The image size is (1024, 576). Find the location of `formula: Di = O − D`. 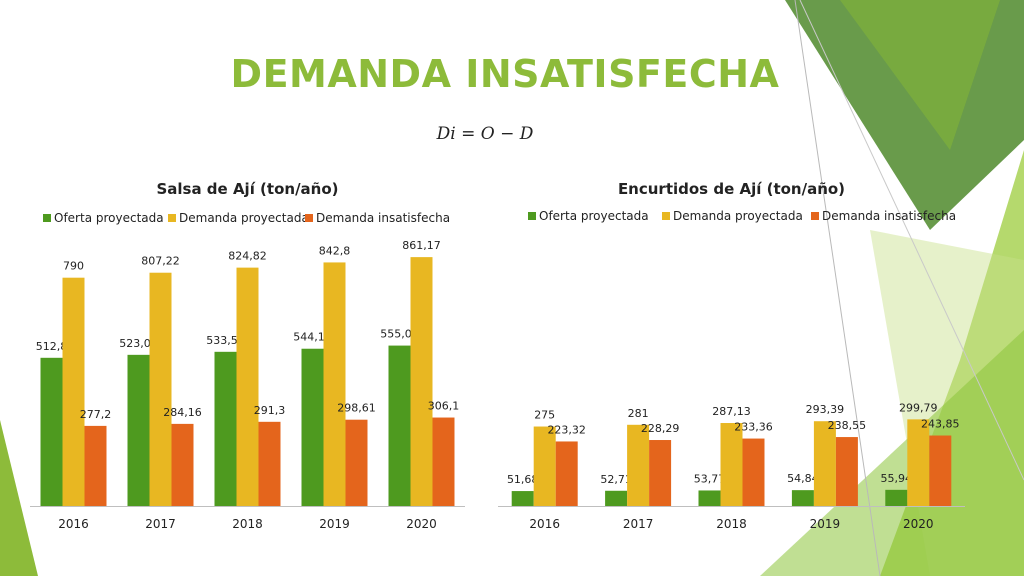

formula: Di = O − D is located at coordinates (485, 134).